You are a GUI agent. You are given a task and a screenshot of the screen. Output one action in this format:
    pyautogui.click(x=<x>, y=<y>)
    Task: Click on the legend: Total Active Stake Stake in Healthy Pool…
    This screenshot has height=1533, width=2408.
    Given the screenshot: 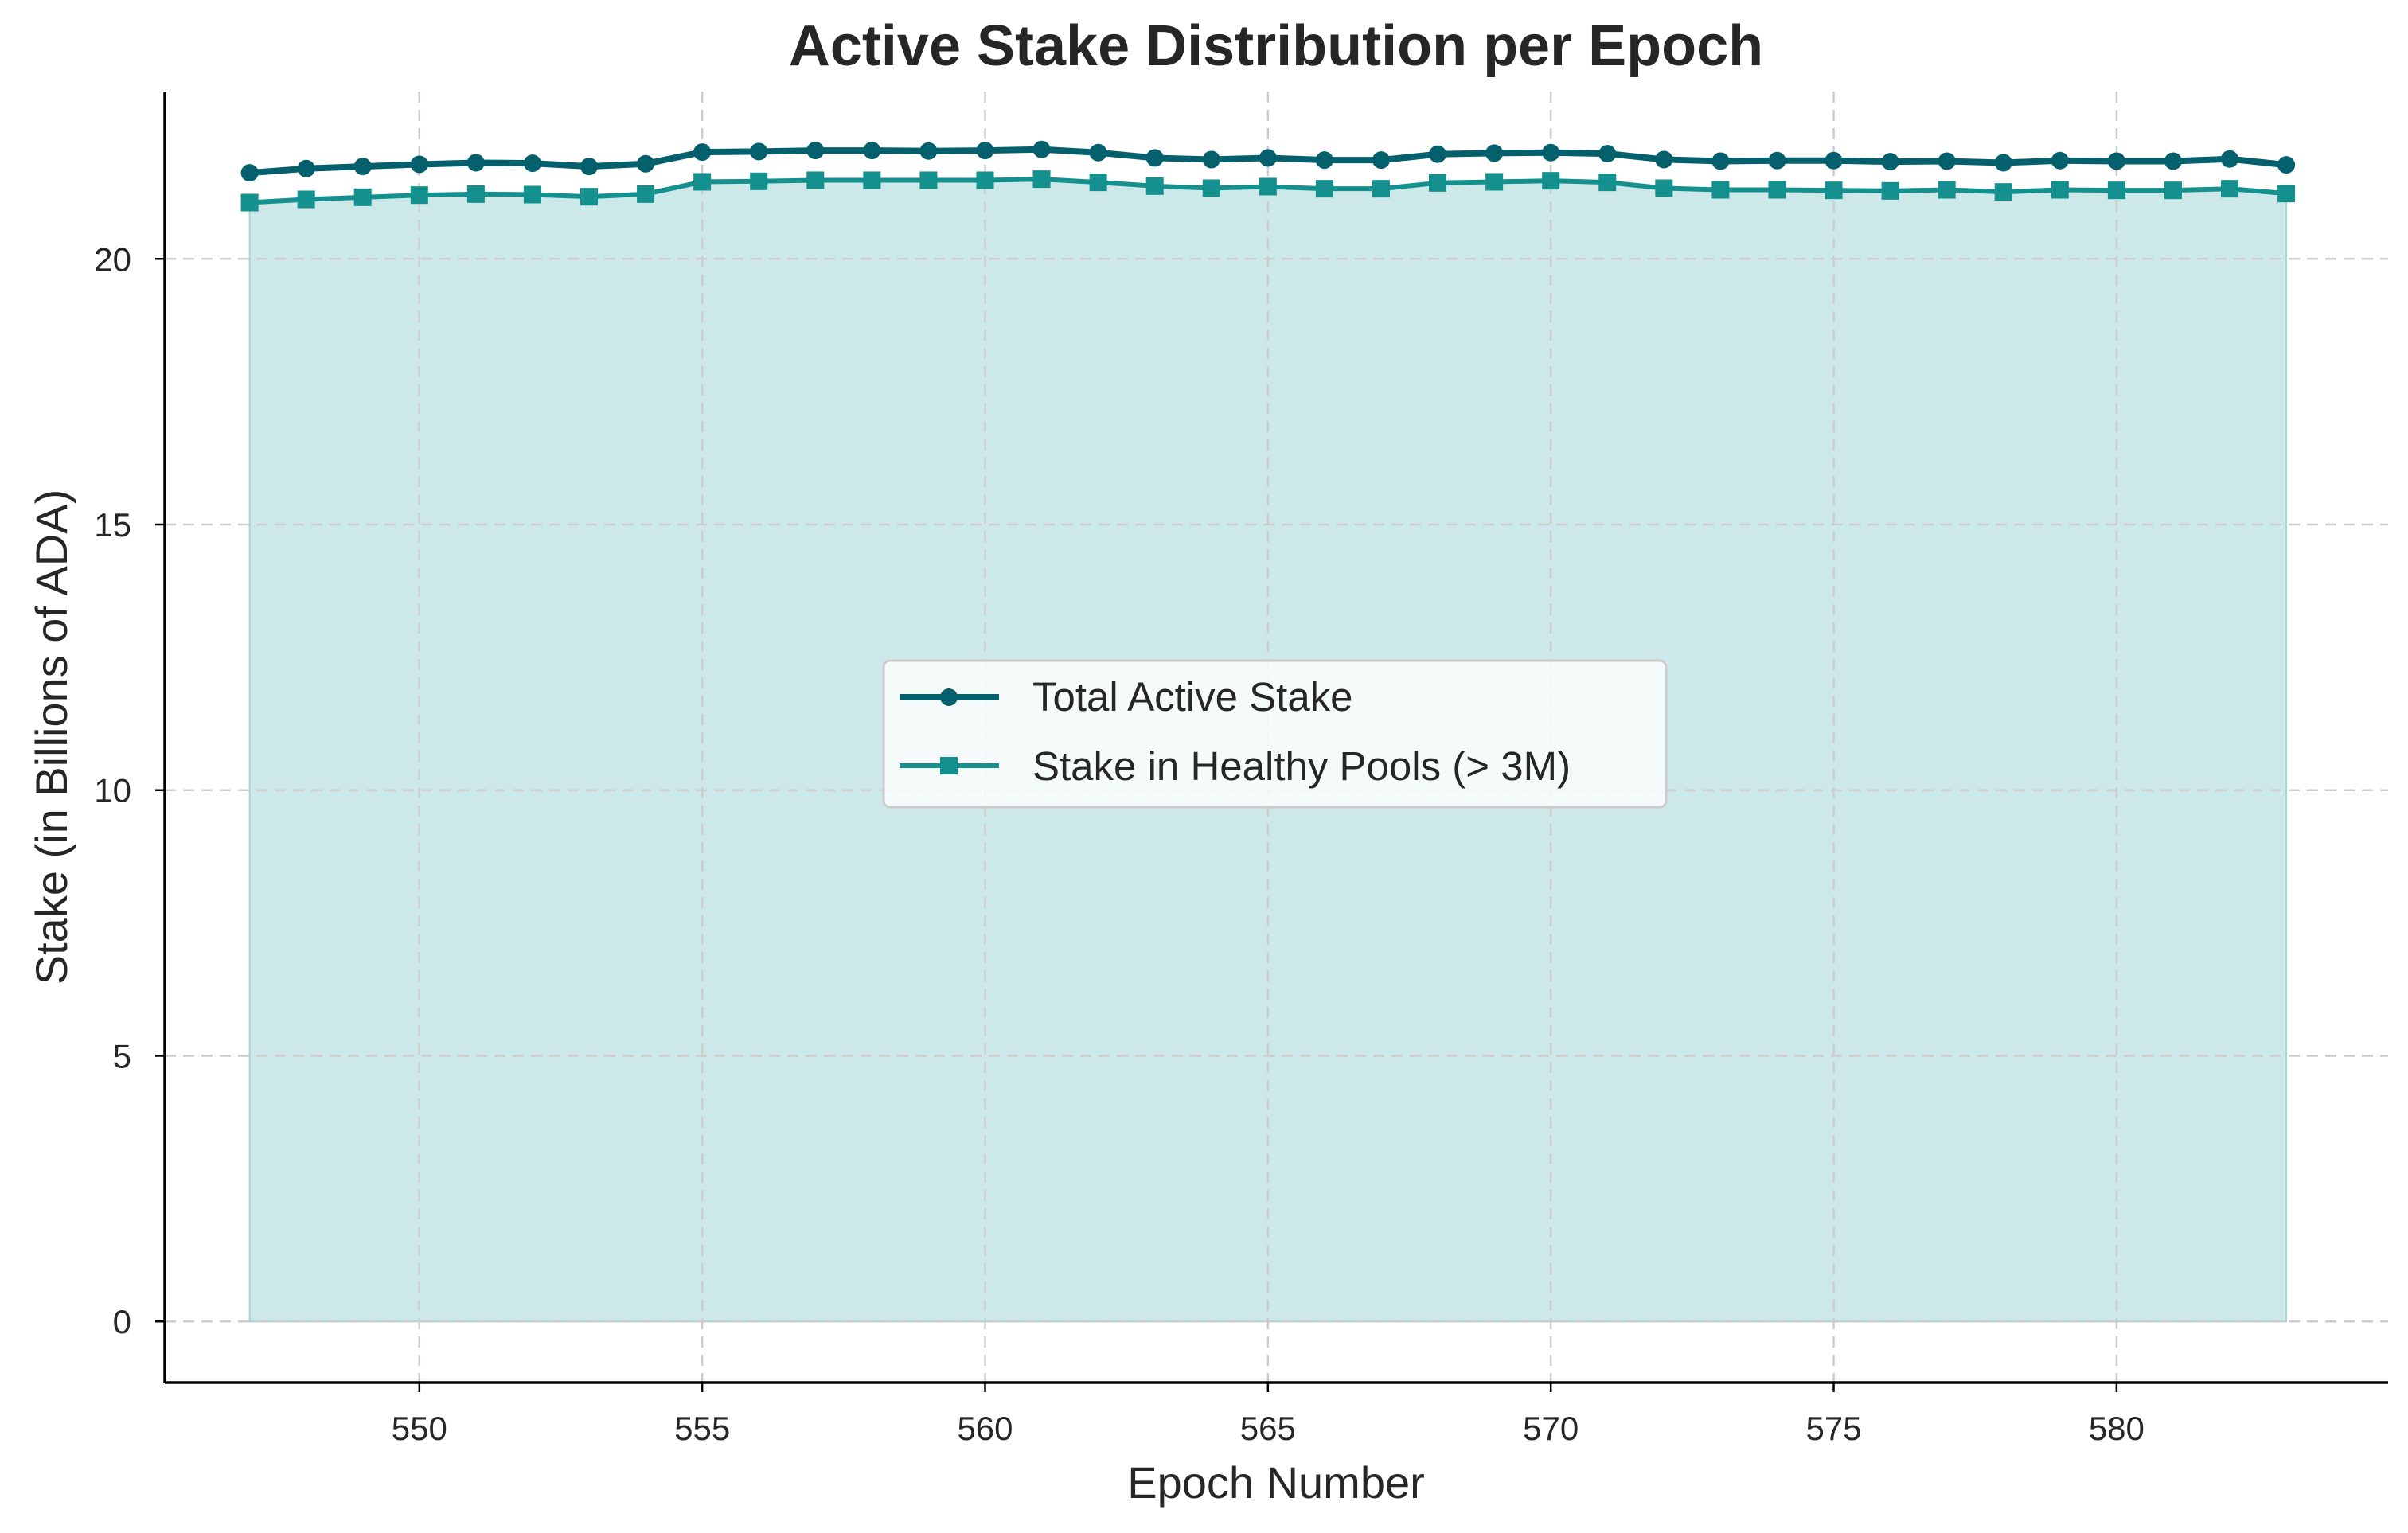 What is the action you would take?
    pyautogui.click(x=1275, y=734)
    